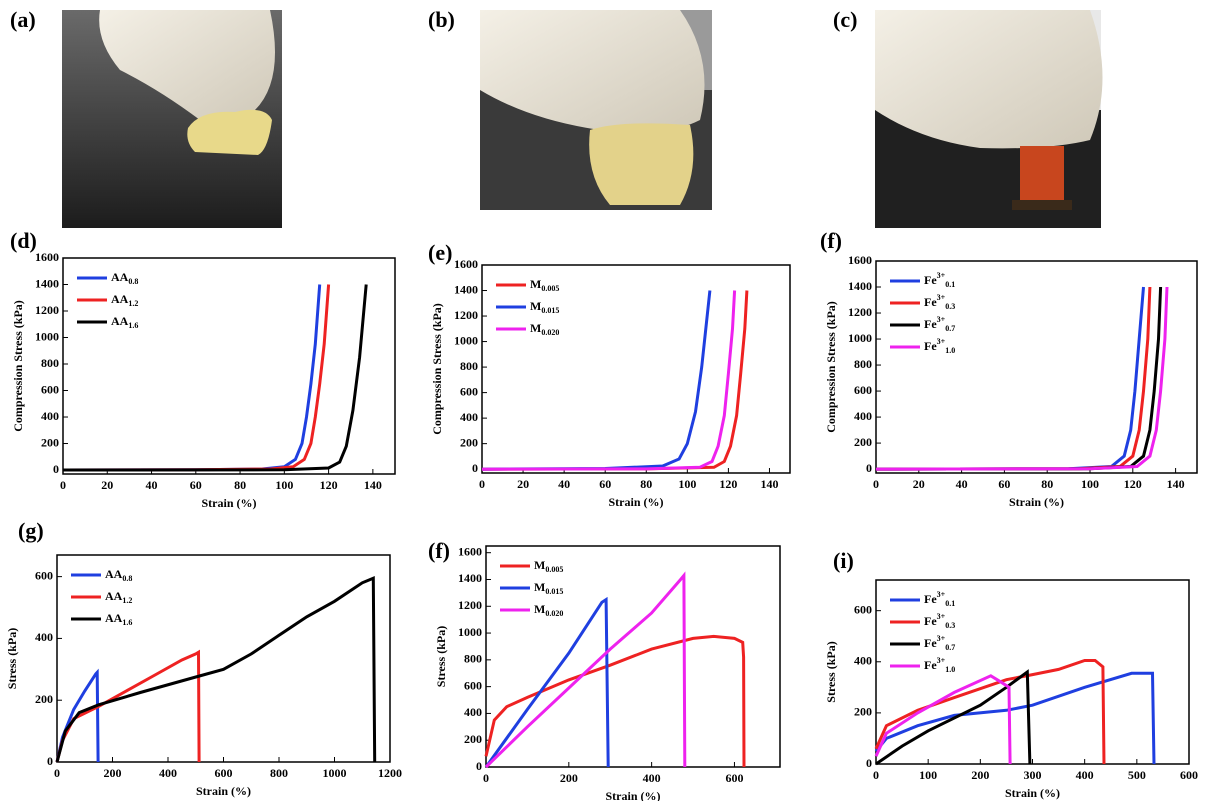 The image size is (1213, 801). Describe the element at coordinates (118, 575) in the screenshot. I see `legend-label: AA0.8` at that location.